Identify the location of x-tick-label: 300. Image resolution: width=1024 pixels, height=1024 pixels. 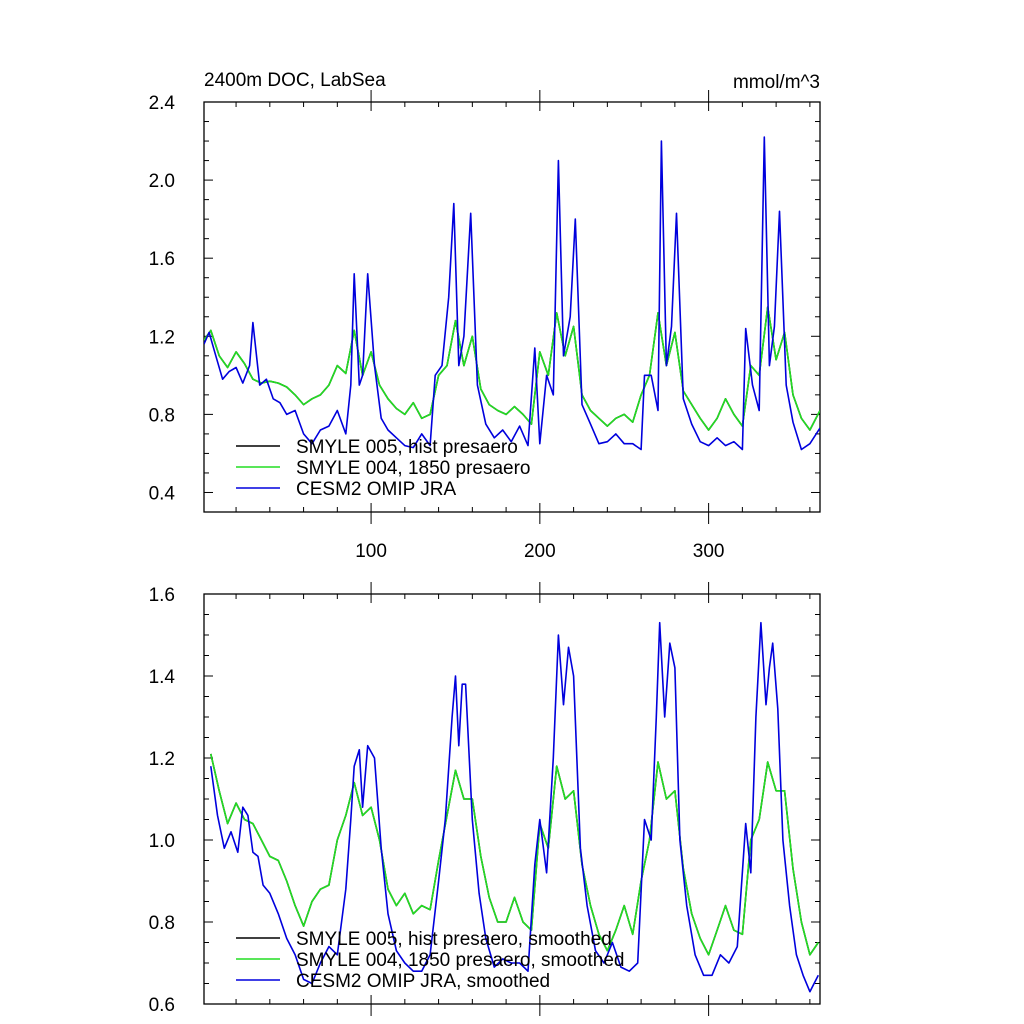
(709, 551).